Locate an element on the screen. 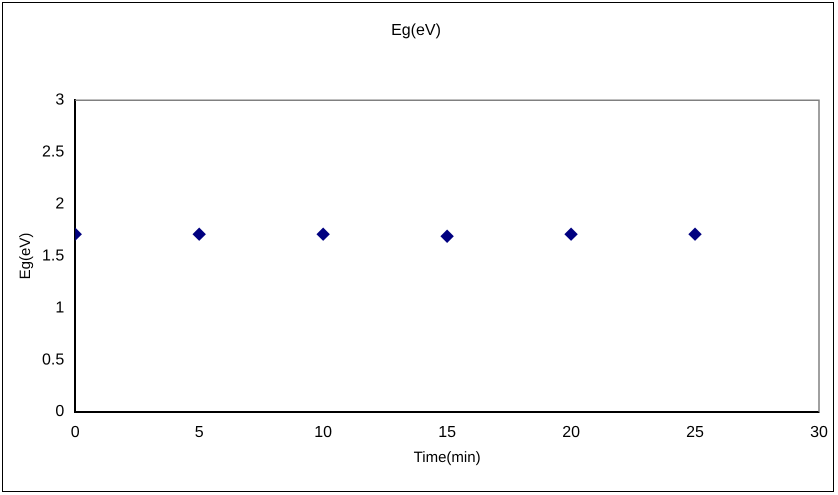 The height and width of the screenshot is (495, 838). x-tick-label: 20 is located at coordinates (571, 432).